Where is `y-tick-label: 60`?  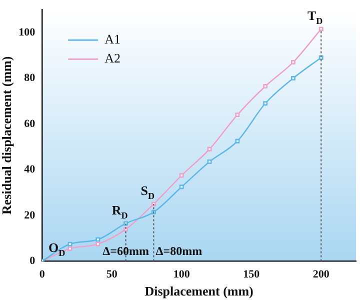 y-tick-label: 60 is located at coordinates (30, 124).